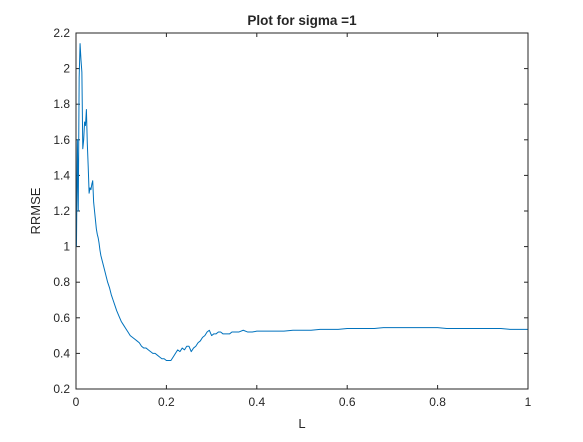  I want to click on y-tick-label: 0.6, so click(61, 318).